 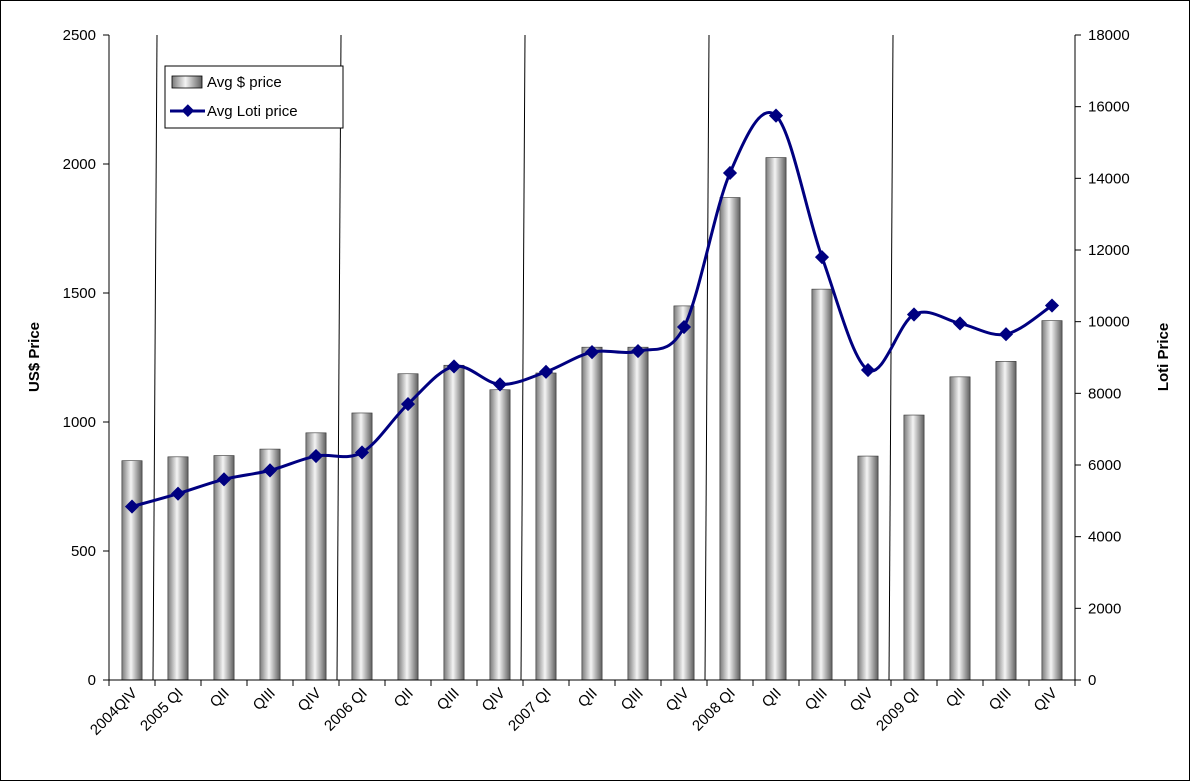 What do you see at coordinates (244, 82) in the screenshot?
I see `legend-label-bar: Avg $ price` at bounding box center [244, 82].